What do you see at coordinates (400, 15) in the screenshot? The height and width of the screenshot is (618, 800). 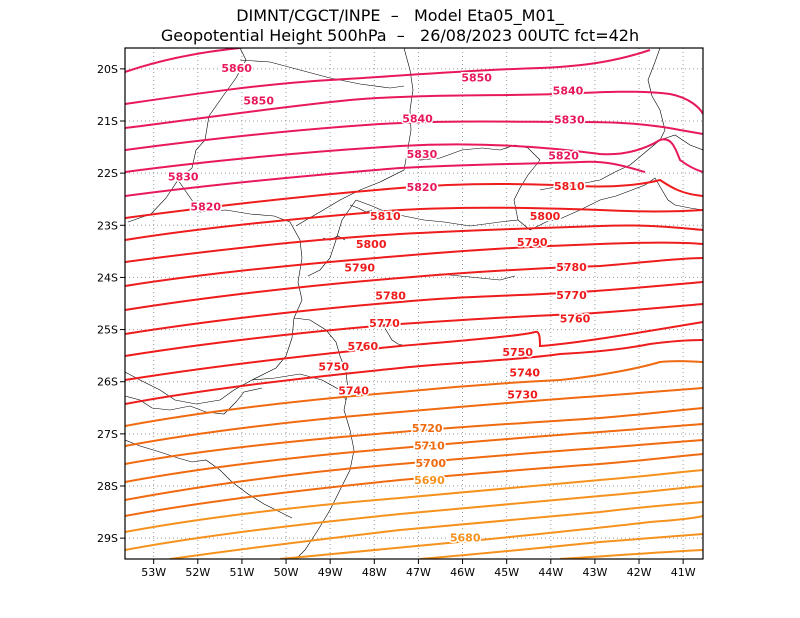 I see `chart-title-line-1: DIMNT/CGCT/INPE – Model Eta05_M01_` at bounding box center [400, 15].